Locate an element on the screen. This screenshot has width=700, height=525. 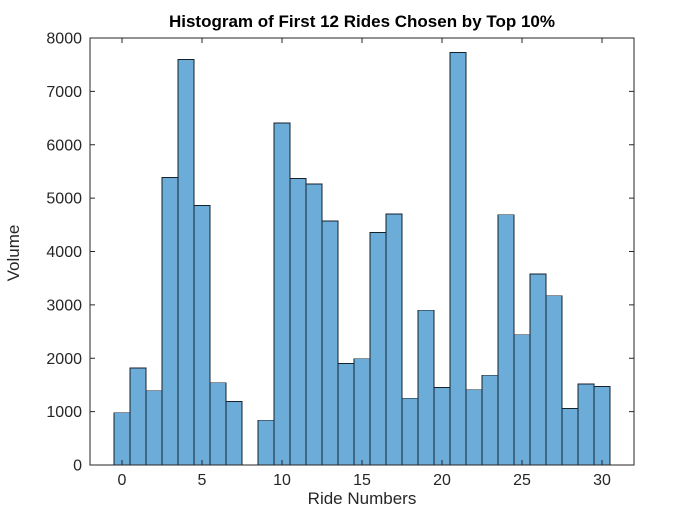
x-axis-label: Ride Numbers is located at coordinates (362, 498).